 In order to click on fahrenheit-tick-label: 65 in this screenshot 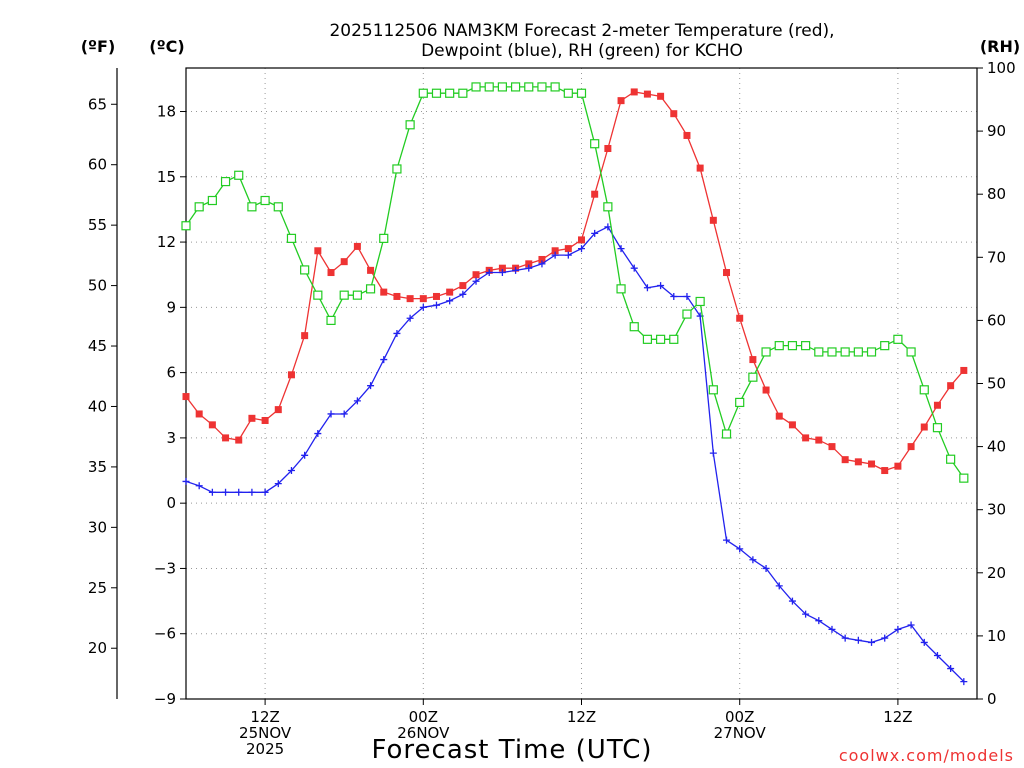, I will do `click(97, 104)`.